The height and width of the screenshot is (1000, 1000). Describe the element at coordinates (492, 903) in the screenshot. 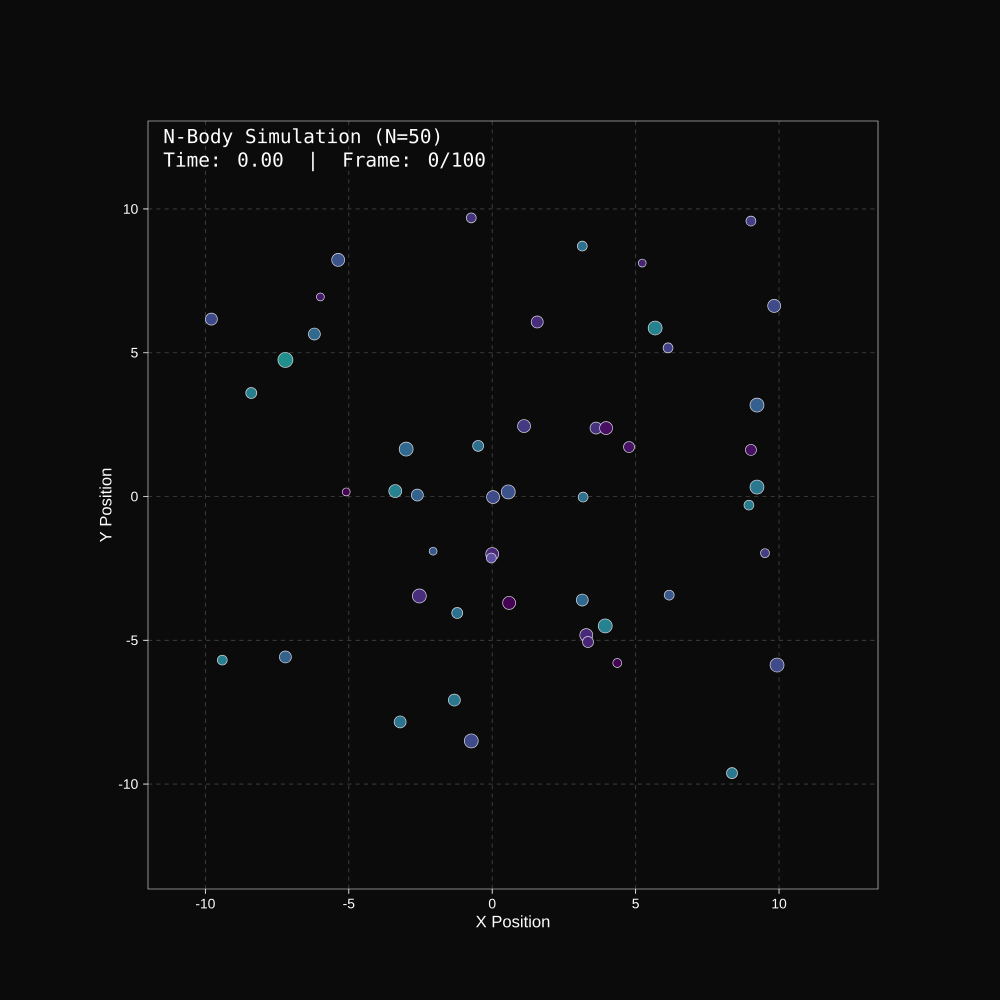

I see `x-tick-label: 0` at that location.